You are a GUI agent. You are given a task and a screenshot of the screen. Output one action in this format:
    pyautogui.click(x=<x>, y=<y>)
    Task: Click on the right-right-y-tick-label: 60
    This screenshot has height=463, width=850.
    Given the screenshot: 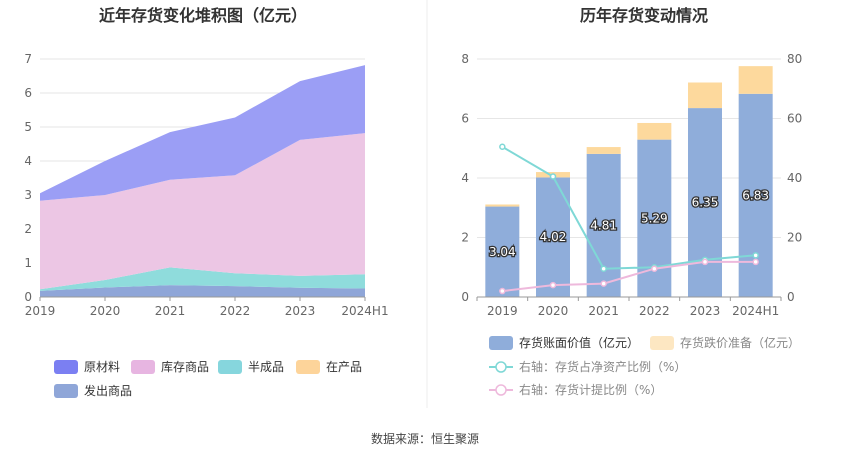 What is the action you would take?
    pyautogui.click(x=794, y=119)
    